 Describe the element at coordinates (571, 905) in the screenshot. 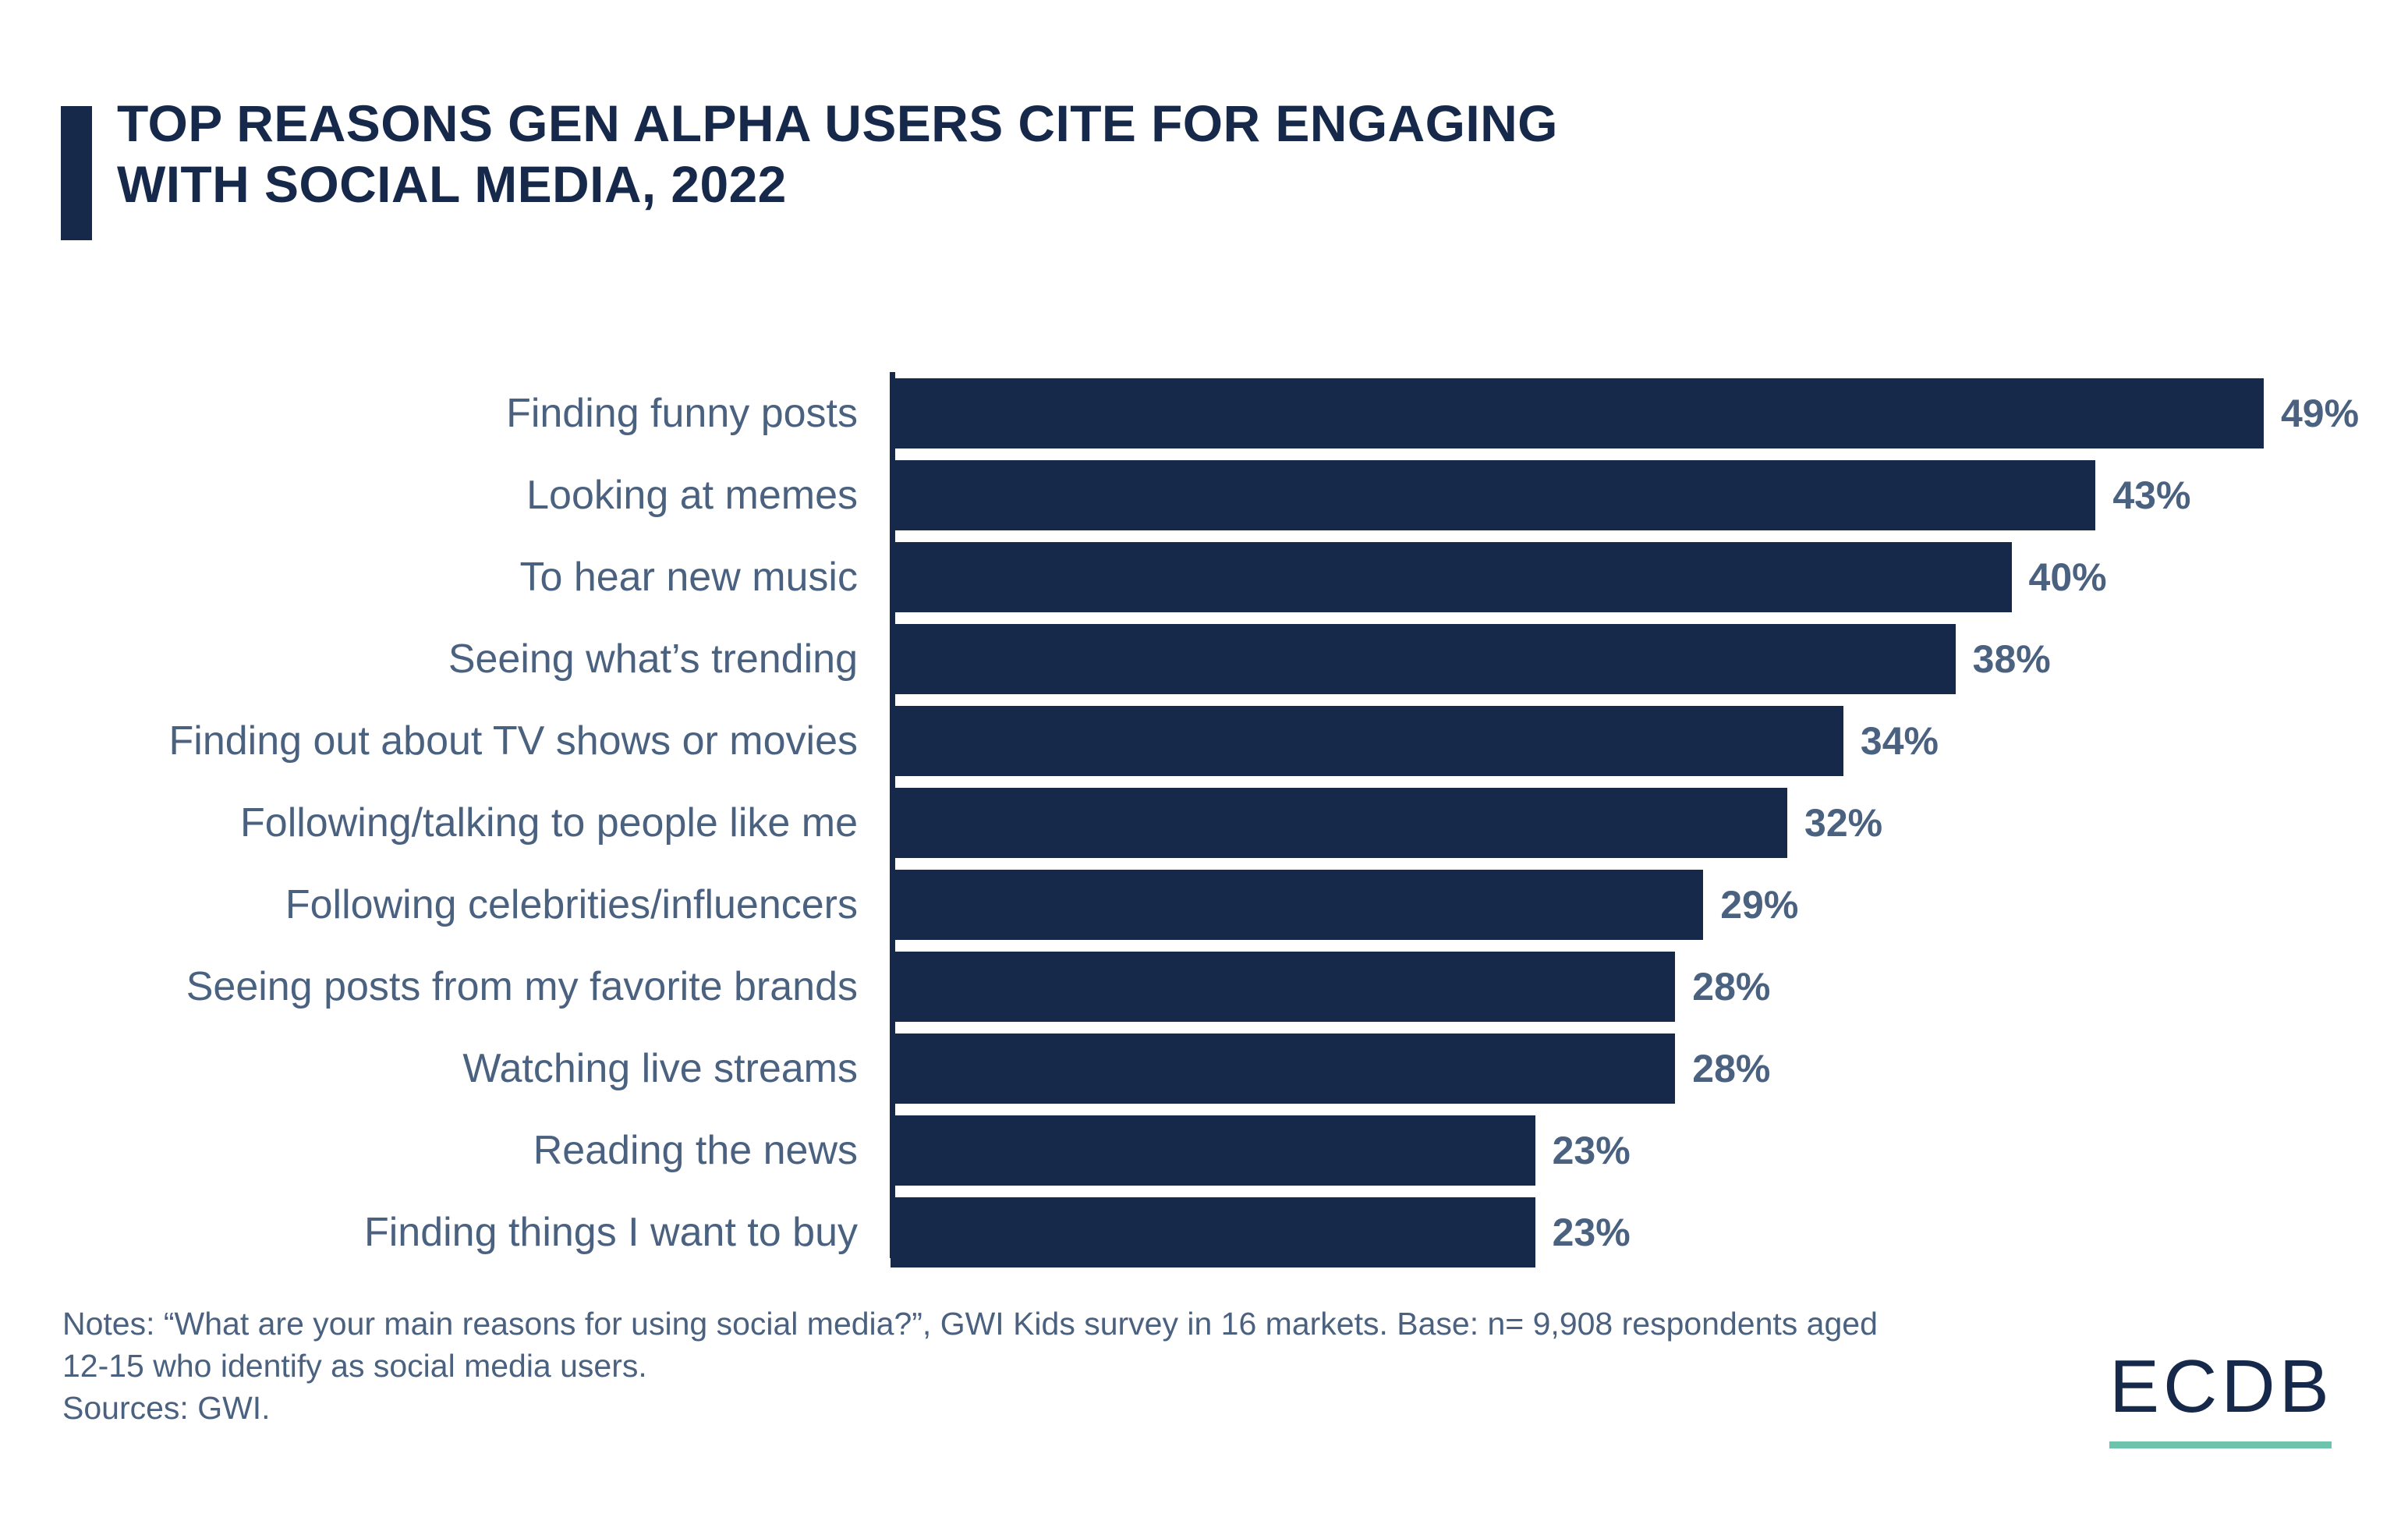

I see `bar-category-label: Following celebrities/influencers` at that location.